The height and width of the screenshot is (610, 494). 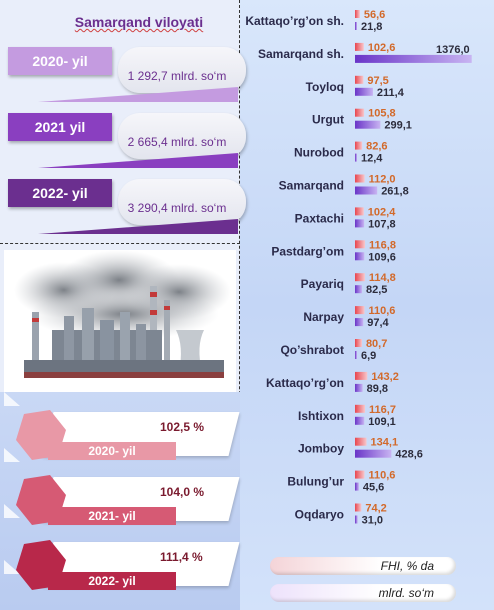 What do you see at coordinates (139, 22) in the screenshot?
I see `region-title: Samarqand viloyati` at bounding box center [139, 22].